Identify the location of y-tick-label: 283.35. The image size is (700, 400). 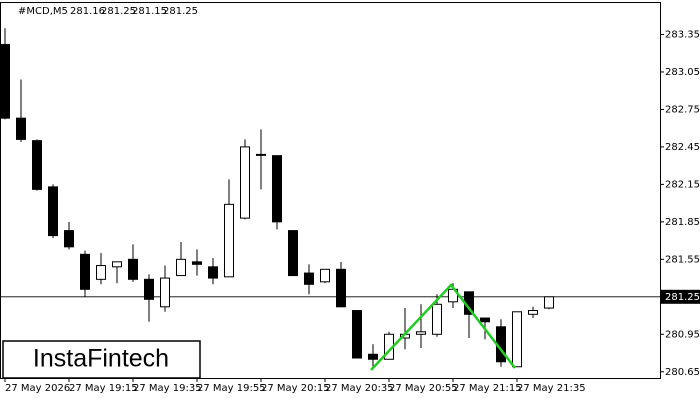
(682, 34).